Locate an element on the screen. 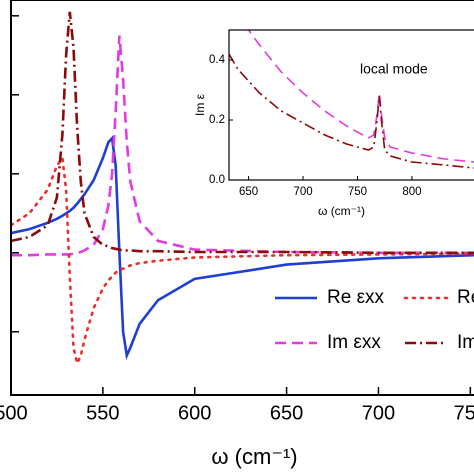 This screenshot has width=474, height=474. y-axis-title: Im ε is located at coordinates (200, 104).